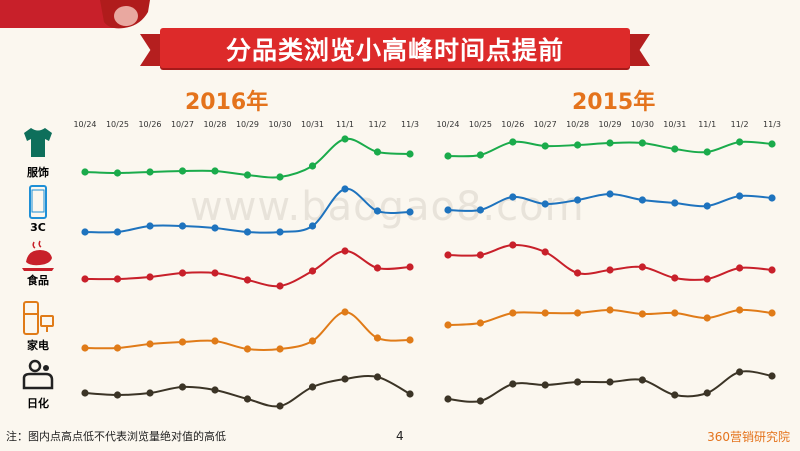 Image resolution: width=800 pixels, height=451 pixels. I want to click on category-label-appliance: 家电, so click(38, 345).